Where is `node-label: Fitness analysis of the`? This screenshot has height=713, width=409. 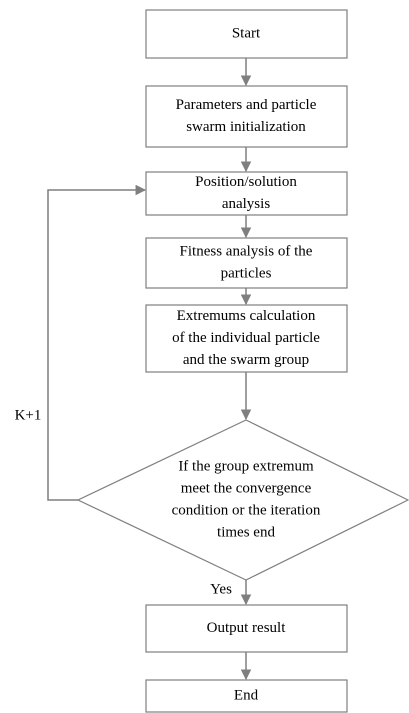 node-label: Fitness analysis of the is located at coordinates (246, 251).